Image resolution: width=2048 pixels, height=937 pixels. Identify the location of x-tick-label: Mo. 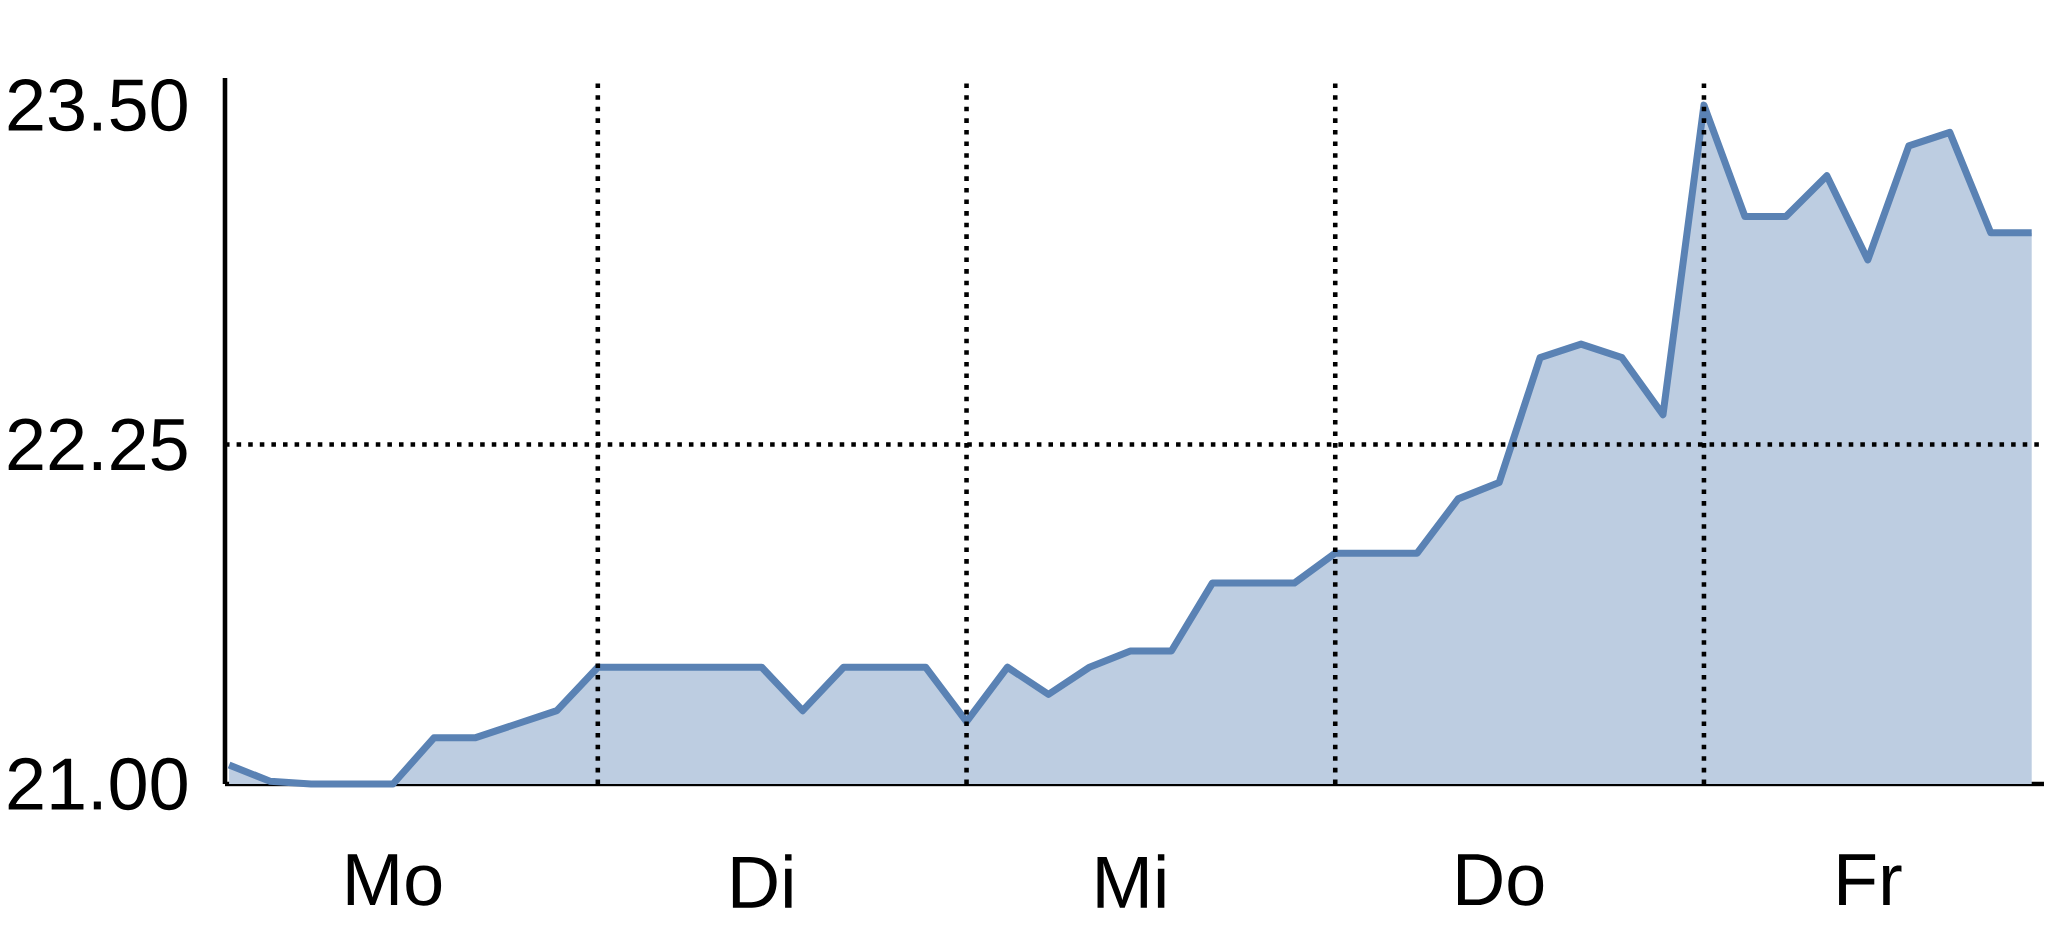
(394, 880).